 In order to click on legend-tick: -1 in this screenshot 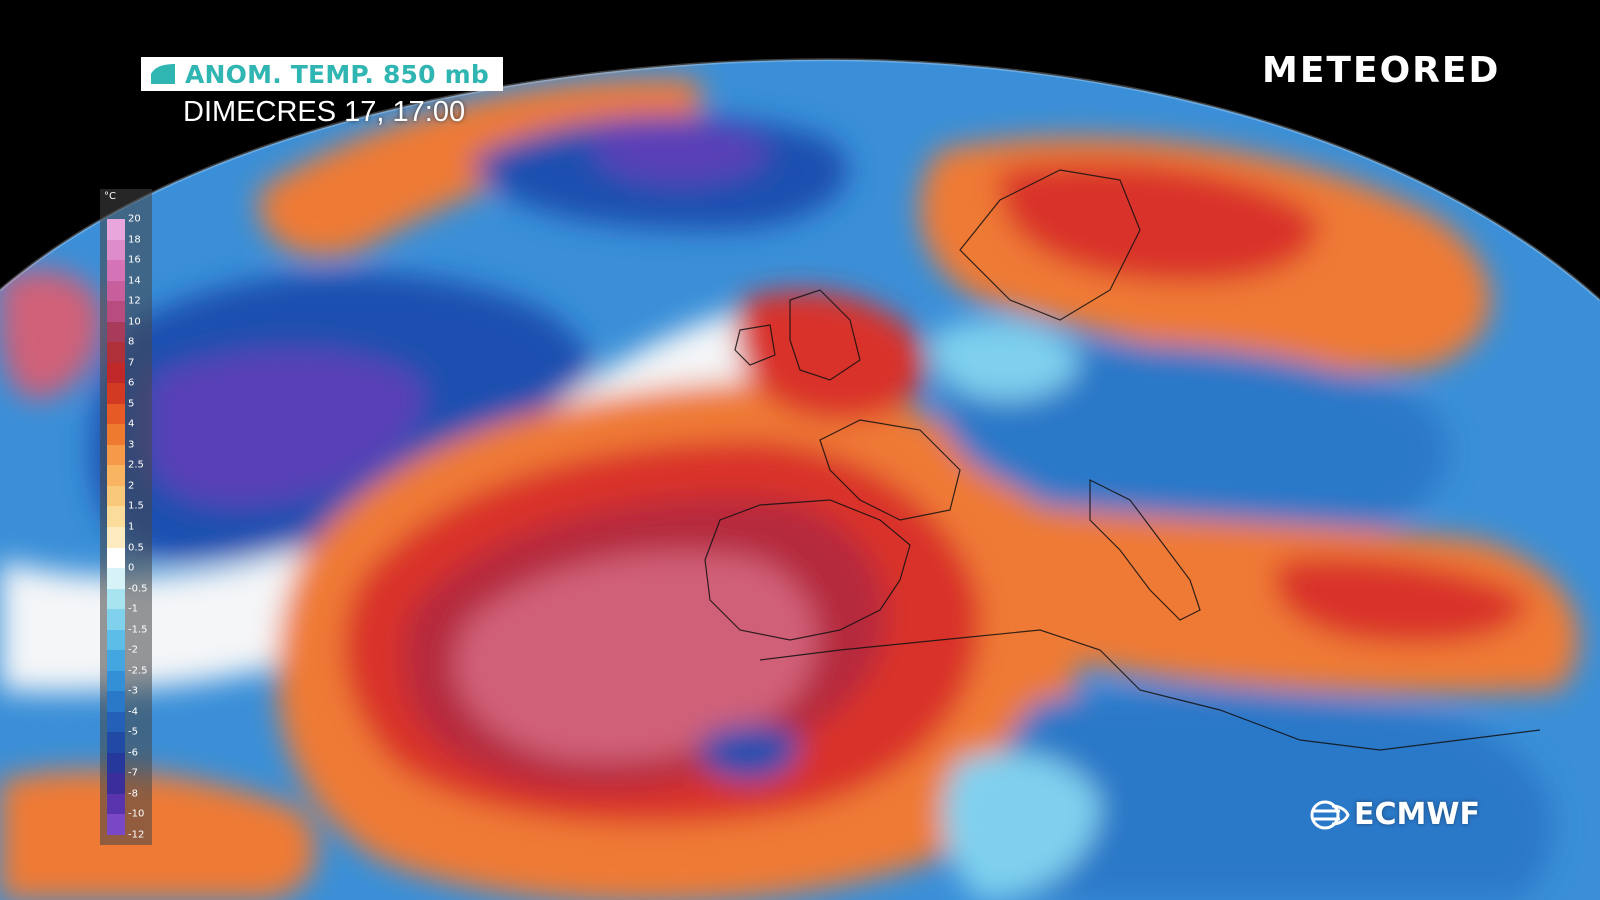, I will do `click(133, 609)`.